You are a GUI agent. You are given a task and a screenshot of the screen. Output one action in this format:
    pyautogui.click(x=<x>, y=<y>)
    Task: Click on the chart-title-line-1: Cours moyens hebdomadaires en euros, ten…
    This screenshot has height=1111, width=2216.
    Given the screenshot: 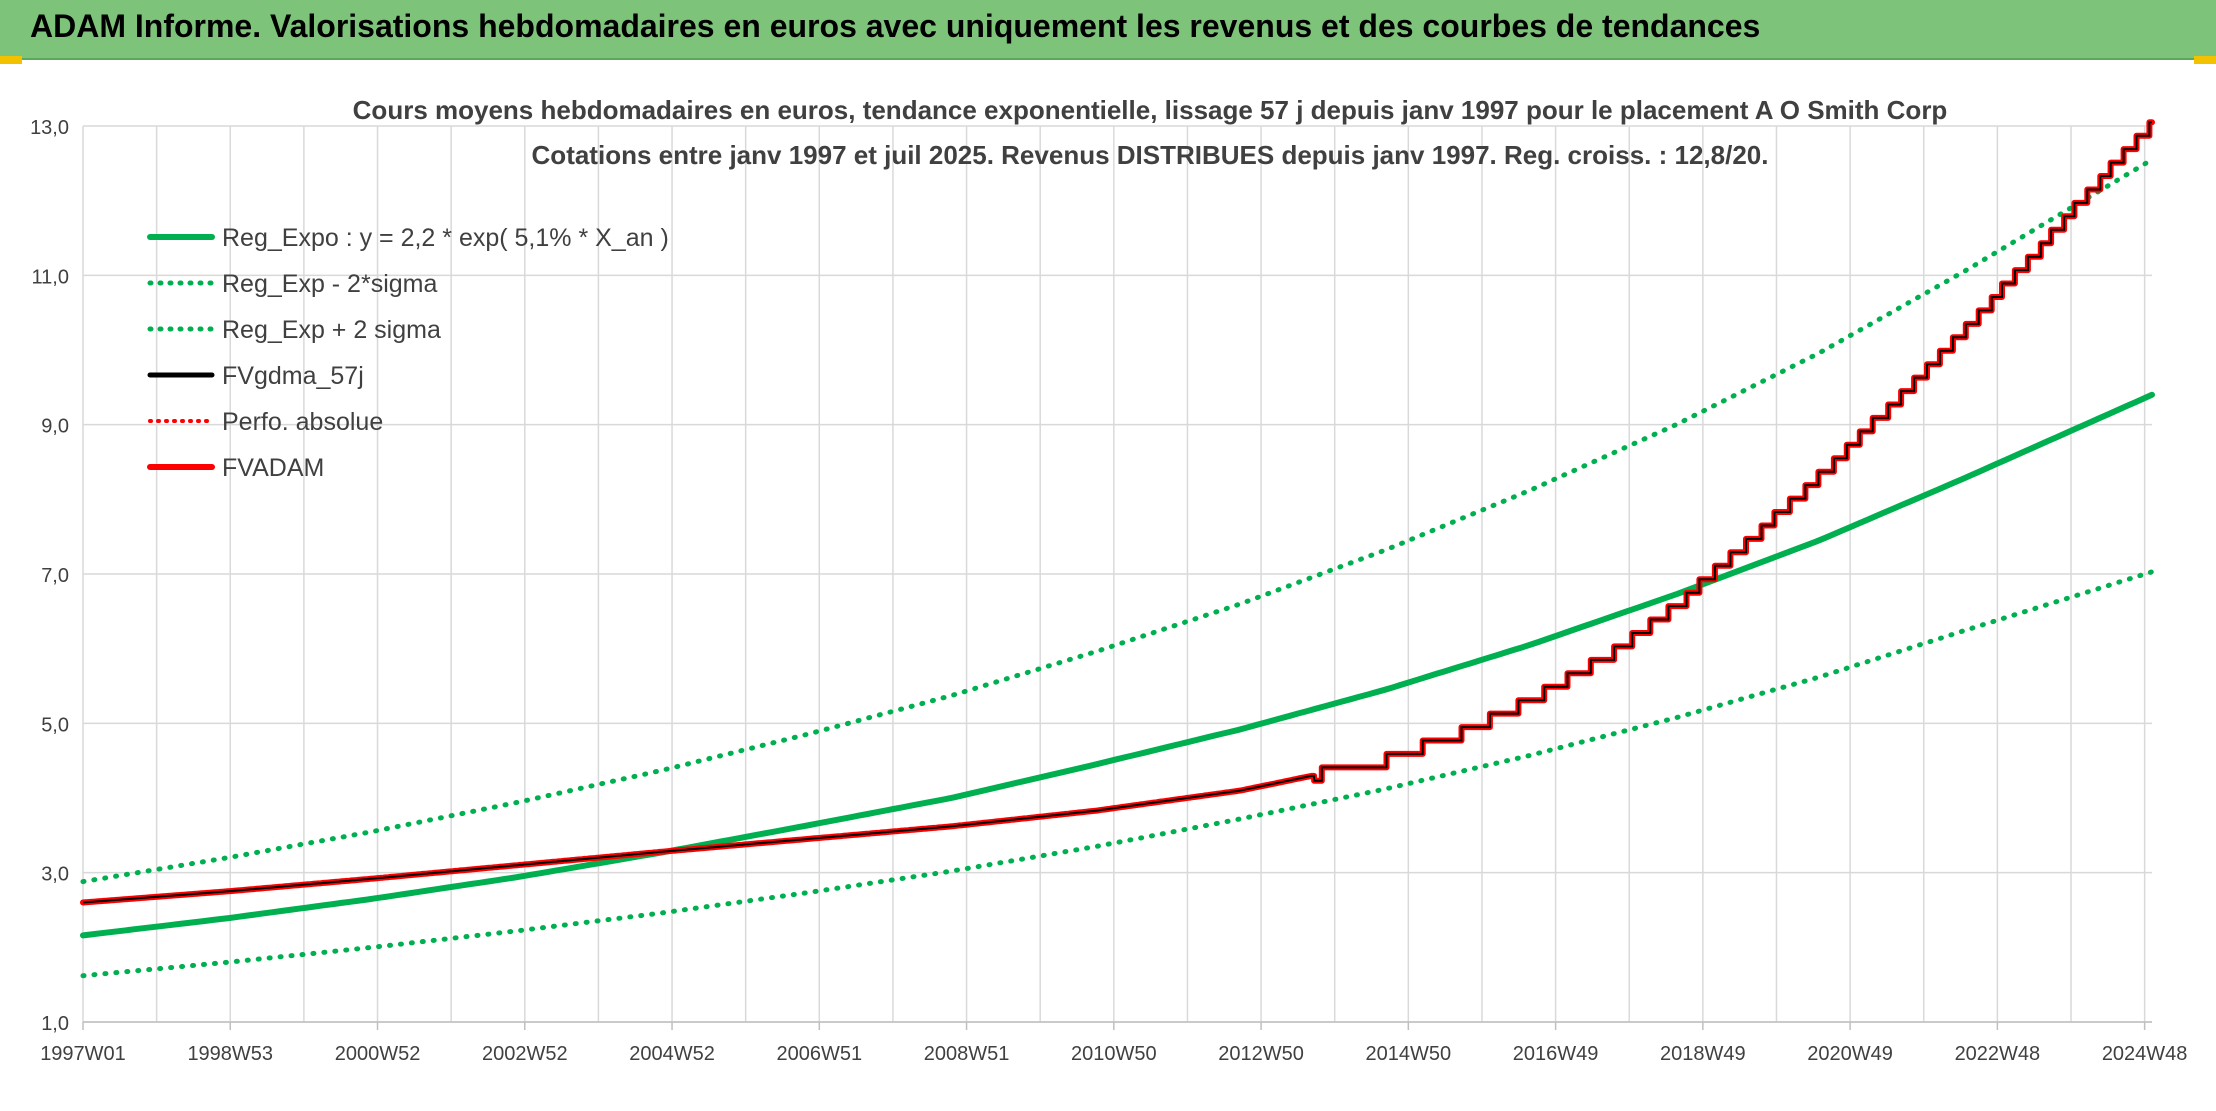 What is the action you would take?
    pyautogui.click(x=1150, y=110)
    